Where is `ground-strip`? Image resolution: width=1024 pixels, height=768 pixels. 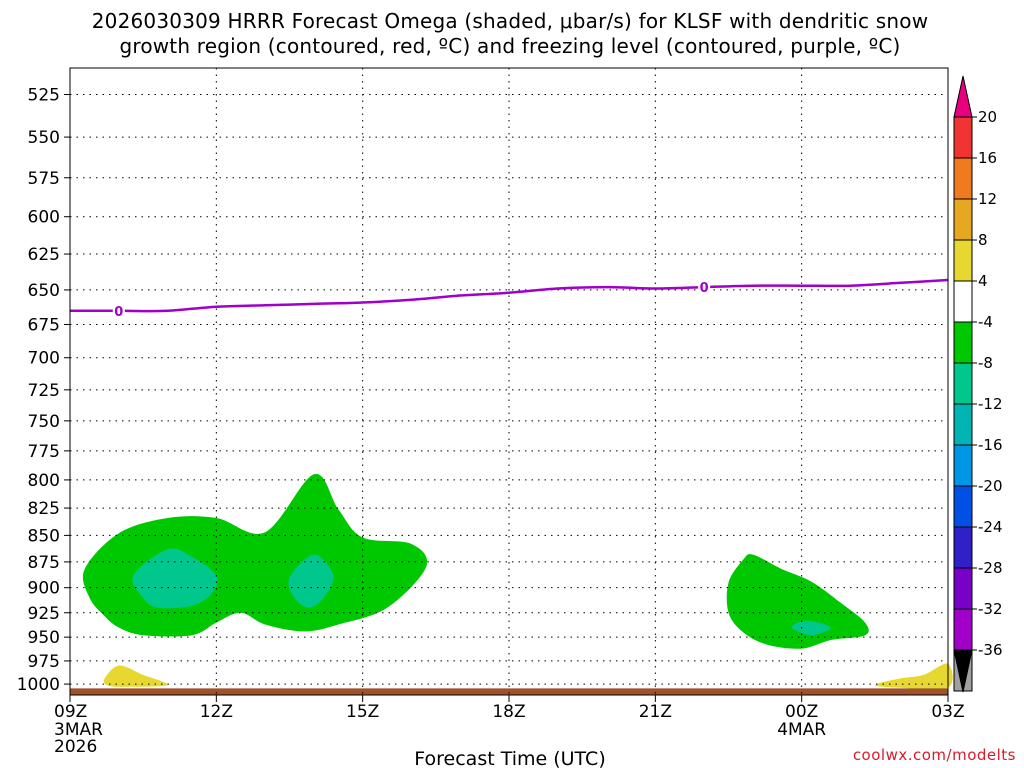 ground-strip is located at coordinates (509, 691).